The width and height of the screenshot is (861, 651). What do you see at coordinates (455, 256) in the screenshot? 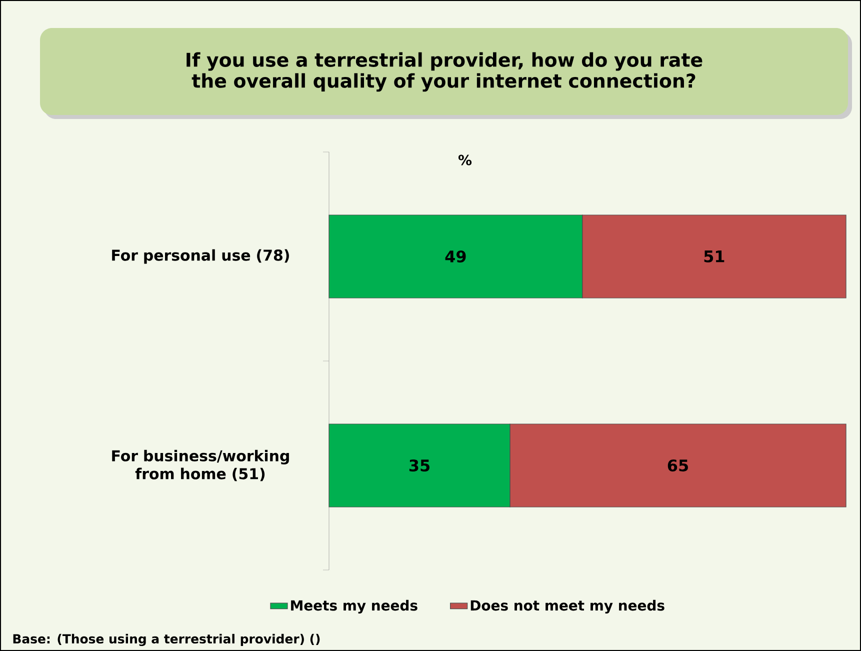
I see `data-label: 49` at bounding box center [455, 256].